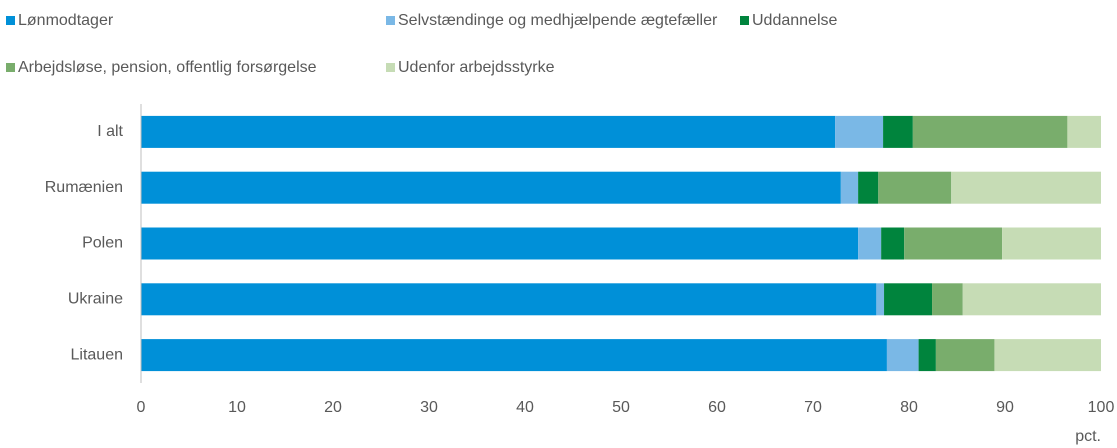 Image resolution: width=1117 pixels, height=448 pixels. I want to click on y-tick-label: Rumænien, so click(84, 187).